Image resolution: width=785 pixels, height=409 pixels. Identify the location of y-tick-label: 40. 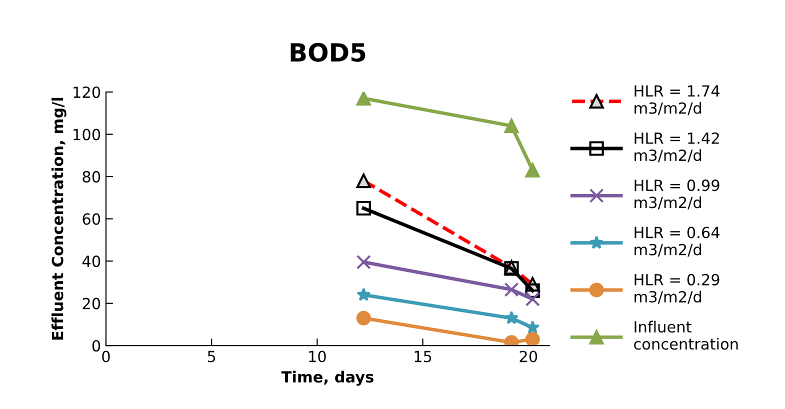
(91, 262).